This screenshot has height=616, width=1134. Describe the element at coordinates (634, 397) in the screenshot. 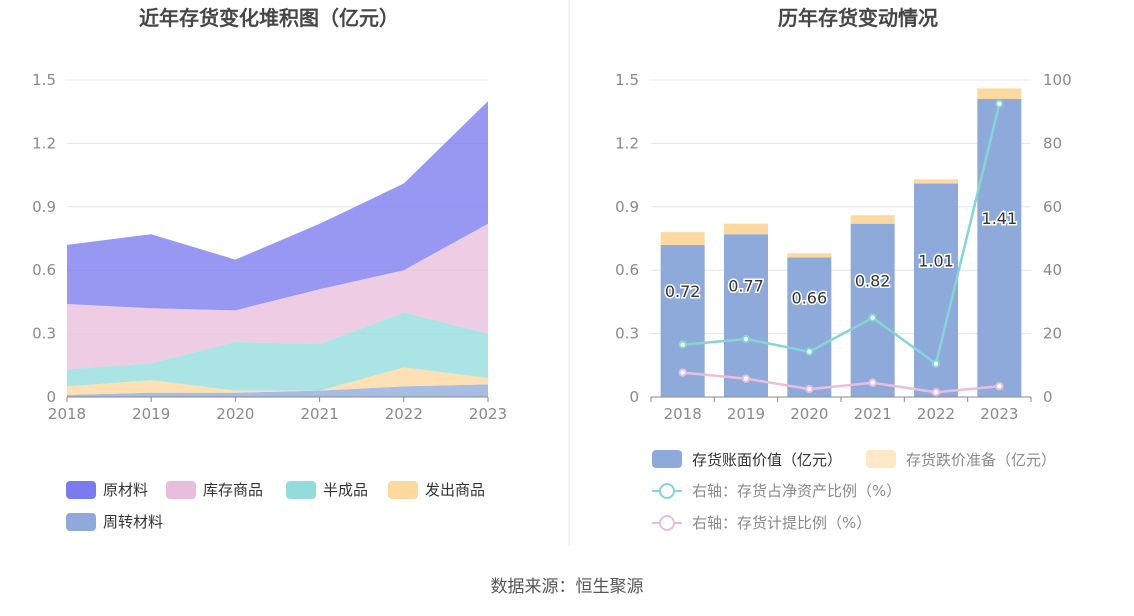

I see `right-chart-y-tick-label: 0` at that location.